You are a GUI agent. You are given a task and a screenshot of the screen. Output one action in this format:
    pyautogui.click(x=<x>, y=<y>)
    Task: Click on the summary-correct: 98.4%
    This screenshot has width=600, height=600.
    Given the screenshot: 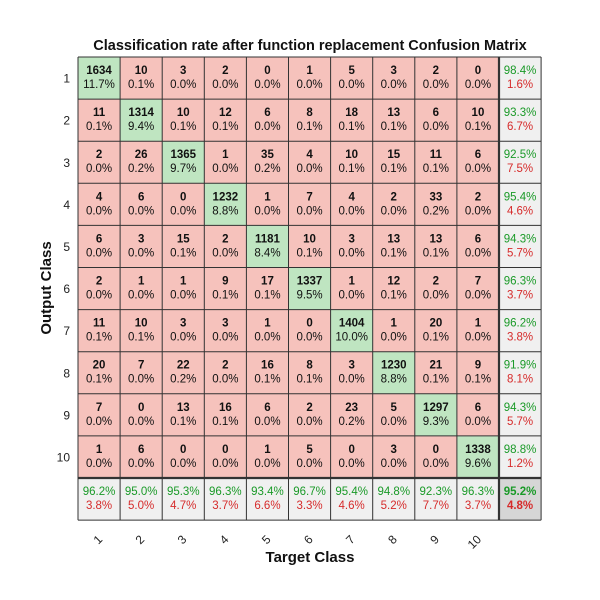 What is the action you would take?
    pyautogui.click(x=520, y=71)
    